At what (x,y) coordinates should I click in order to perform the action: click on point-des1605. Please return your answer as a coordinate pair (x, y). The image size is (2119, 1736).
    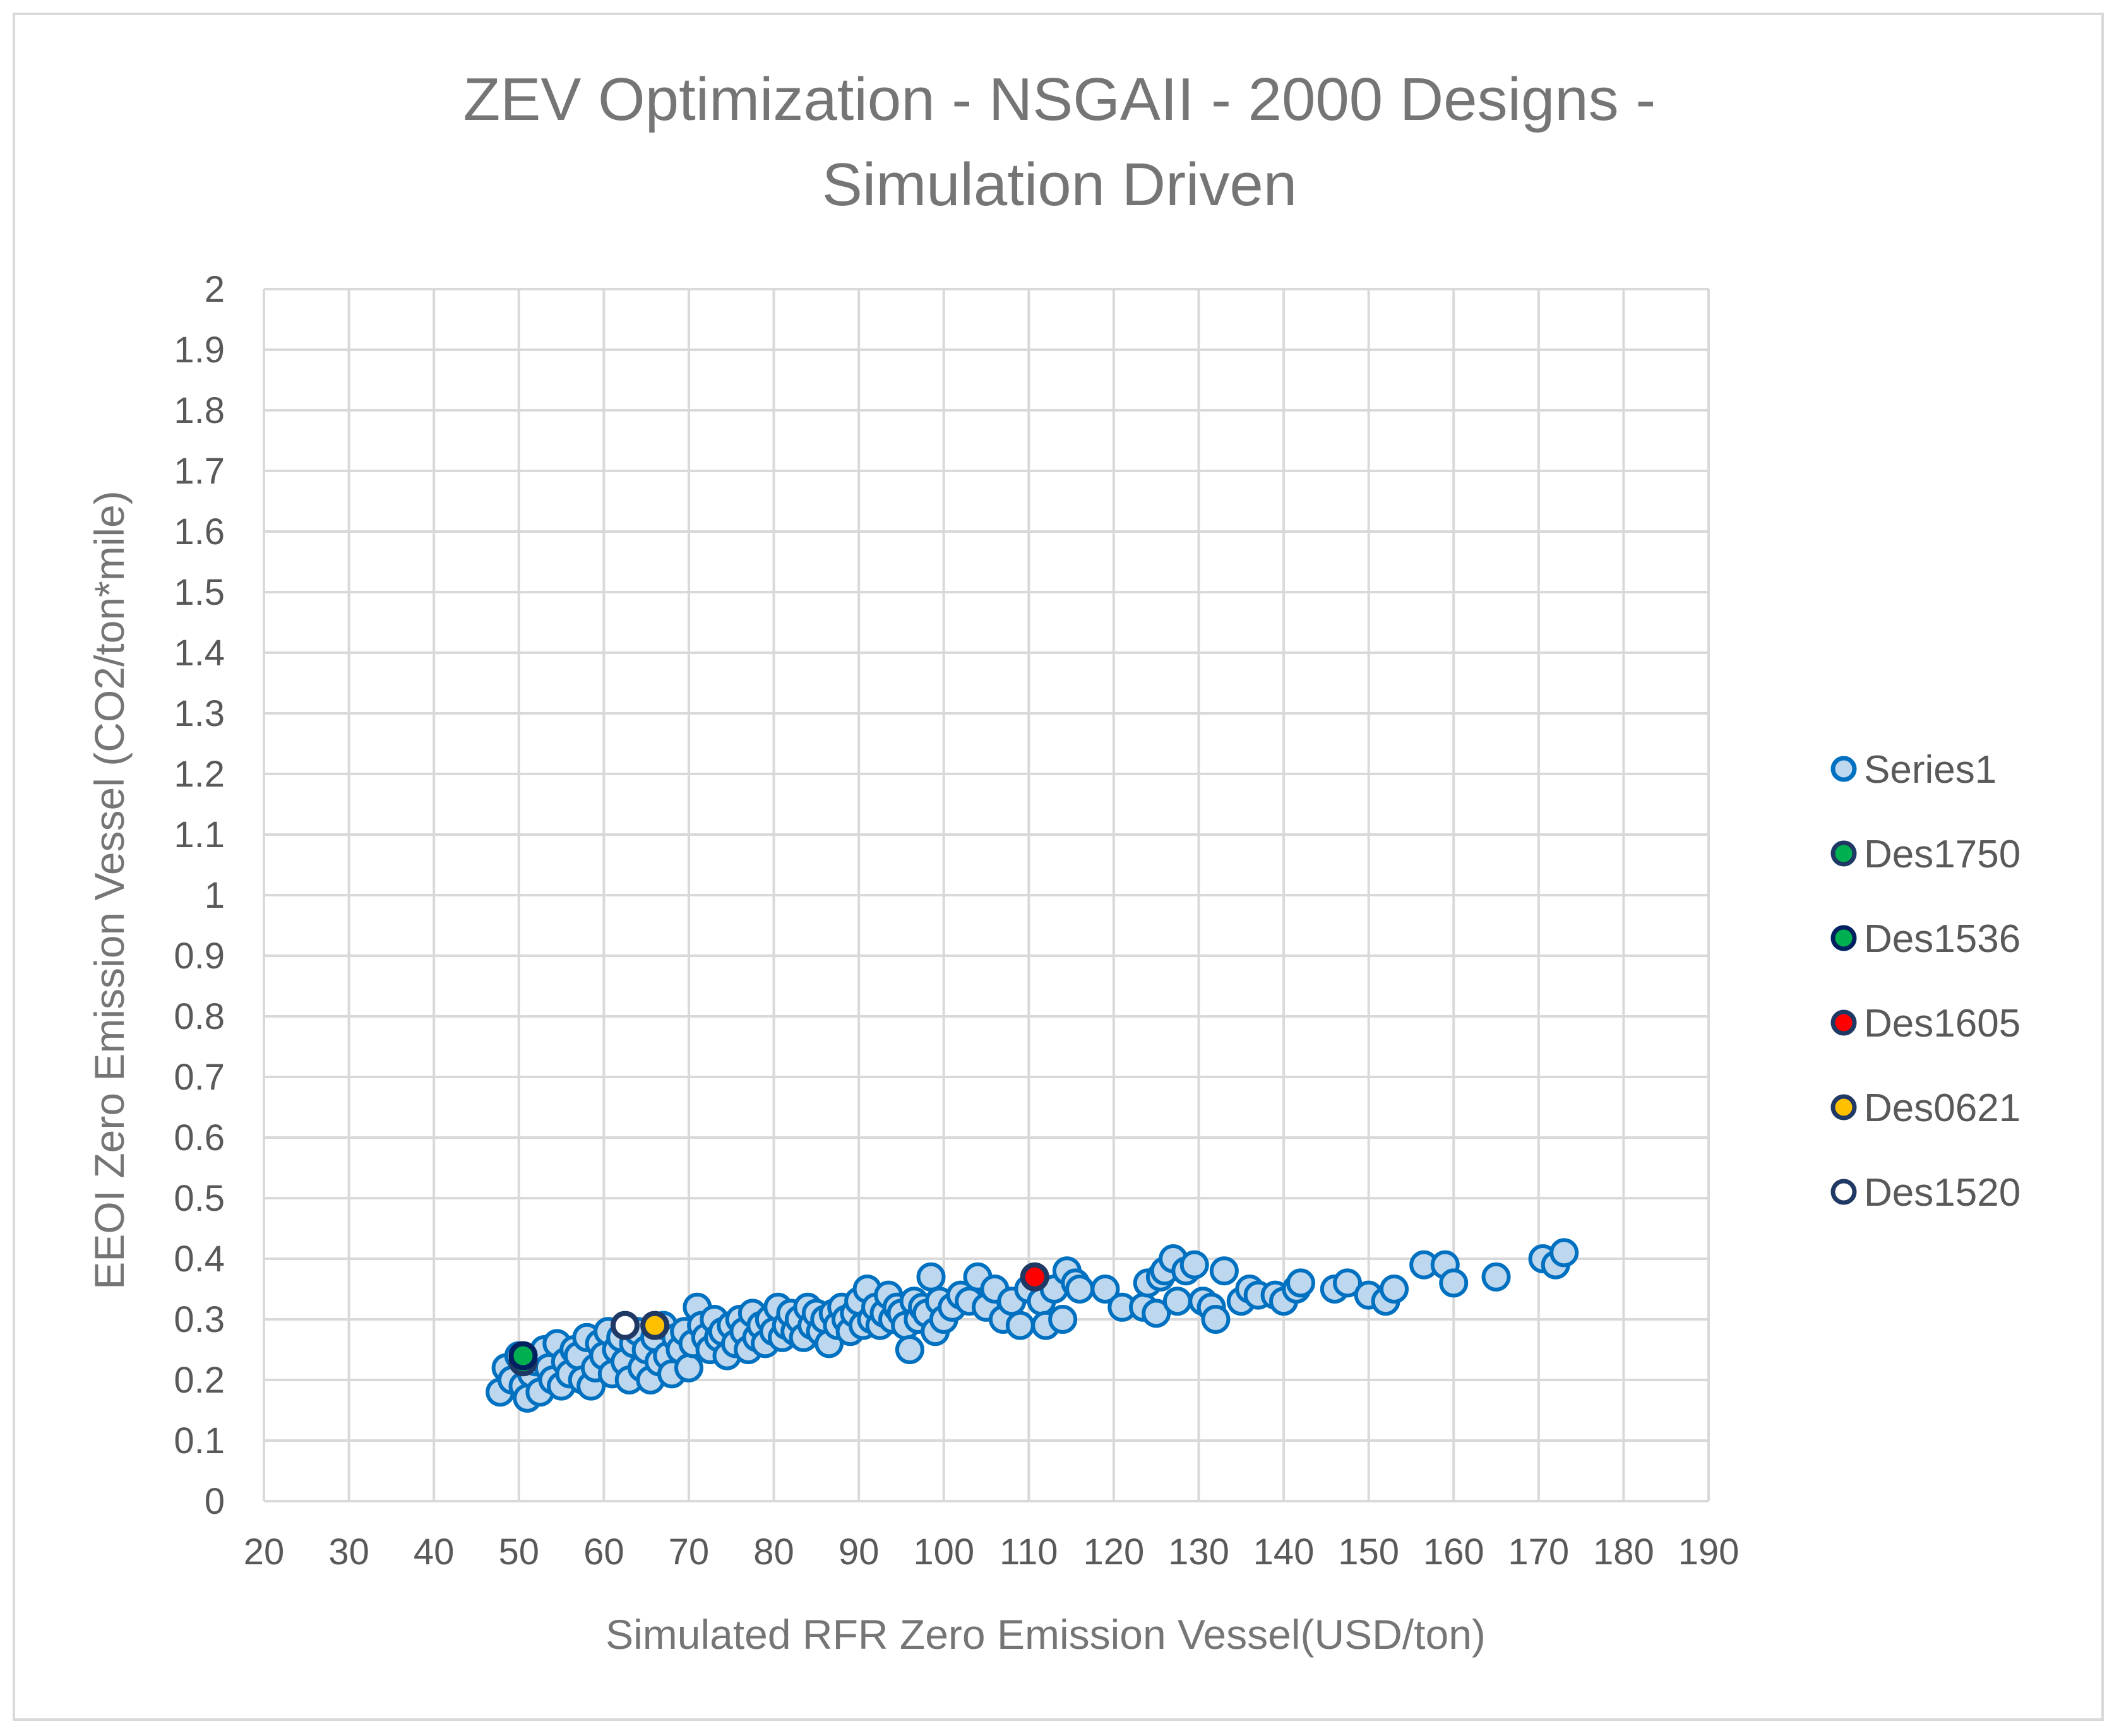
    Looking at the image, I should click on (1034, 1277).